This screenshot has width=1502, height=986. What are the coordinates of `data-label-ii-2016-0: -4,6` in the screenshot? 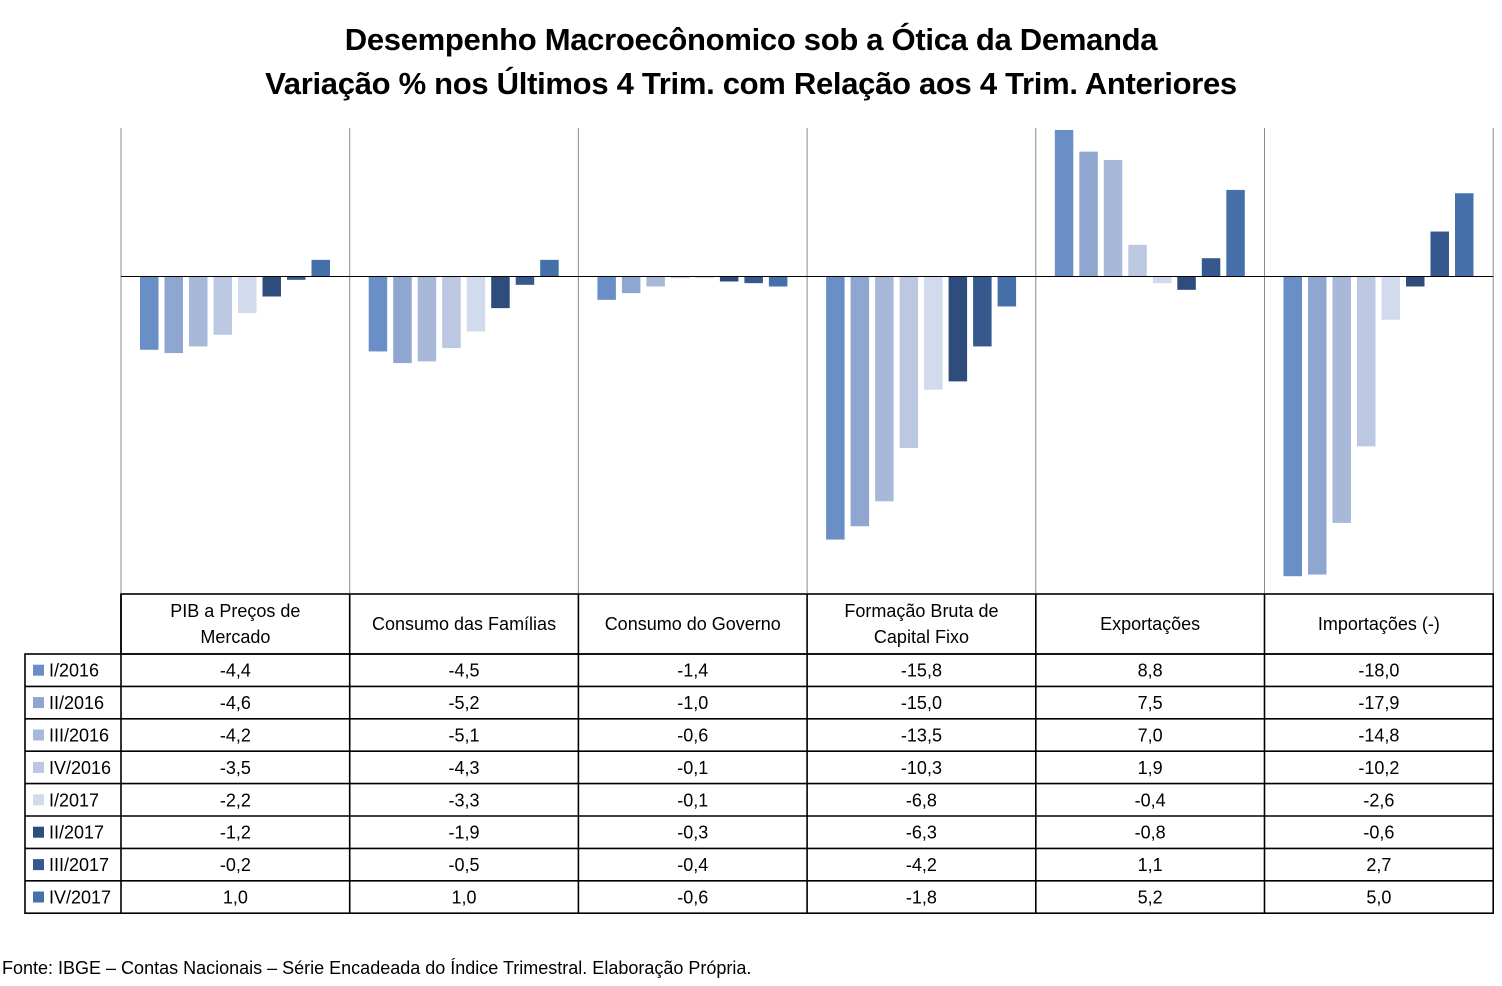 It's located at (235, 703).